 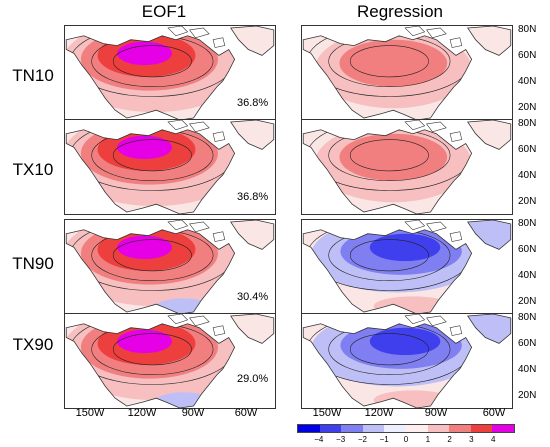 I want to click on row-label-tx10: TX10, so click(x=33, y=169).